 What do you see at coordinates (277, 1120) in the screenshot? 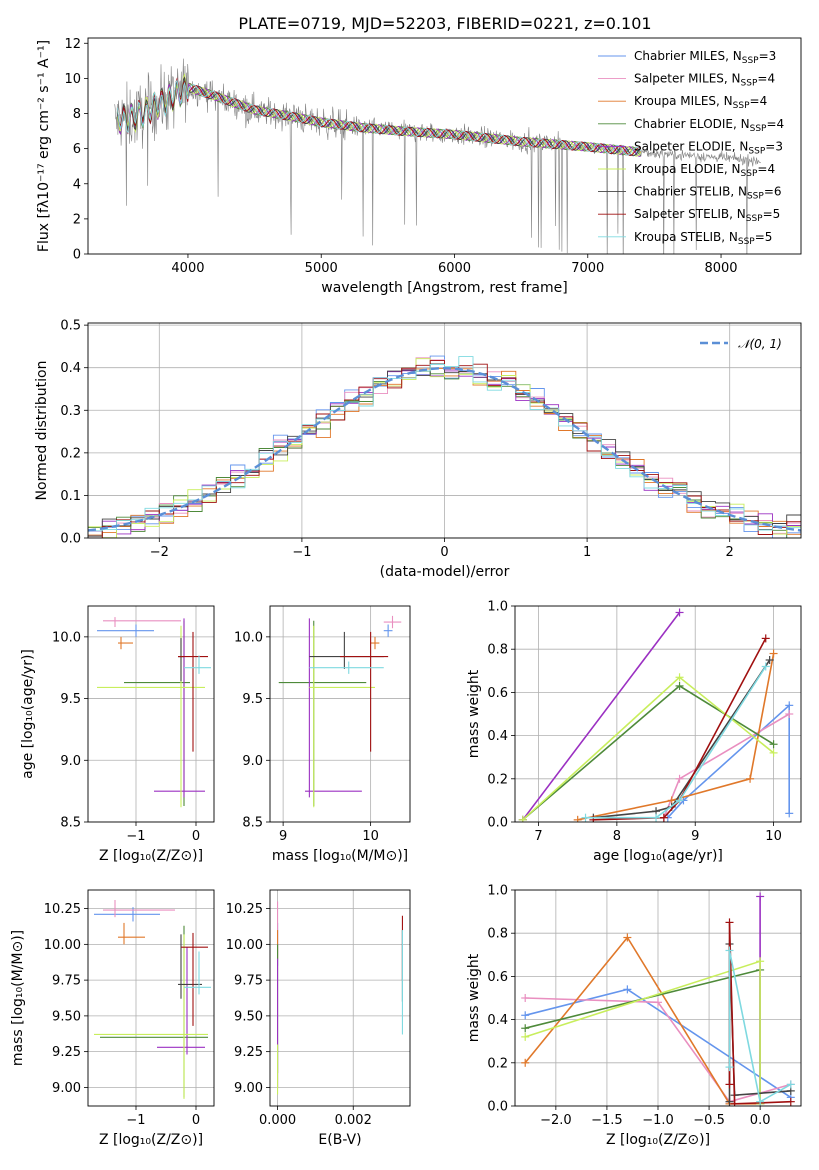
I see `x-tick-label: 0.000` at bounding box center [277, 1120].